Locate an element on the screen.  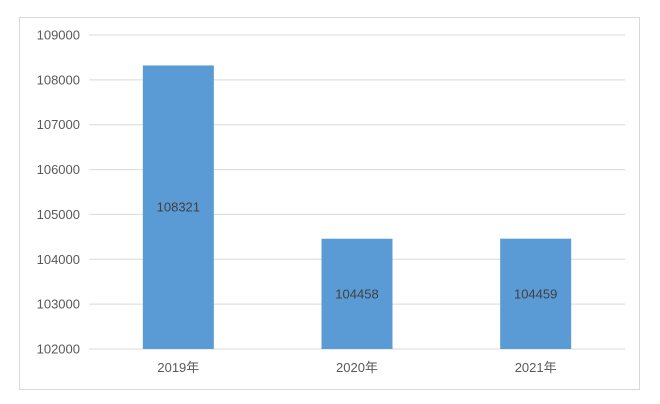
y-tick-label: 107000 is located at coordinates (58, 124).